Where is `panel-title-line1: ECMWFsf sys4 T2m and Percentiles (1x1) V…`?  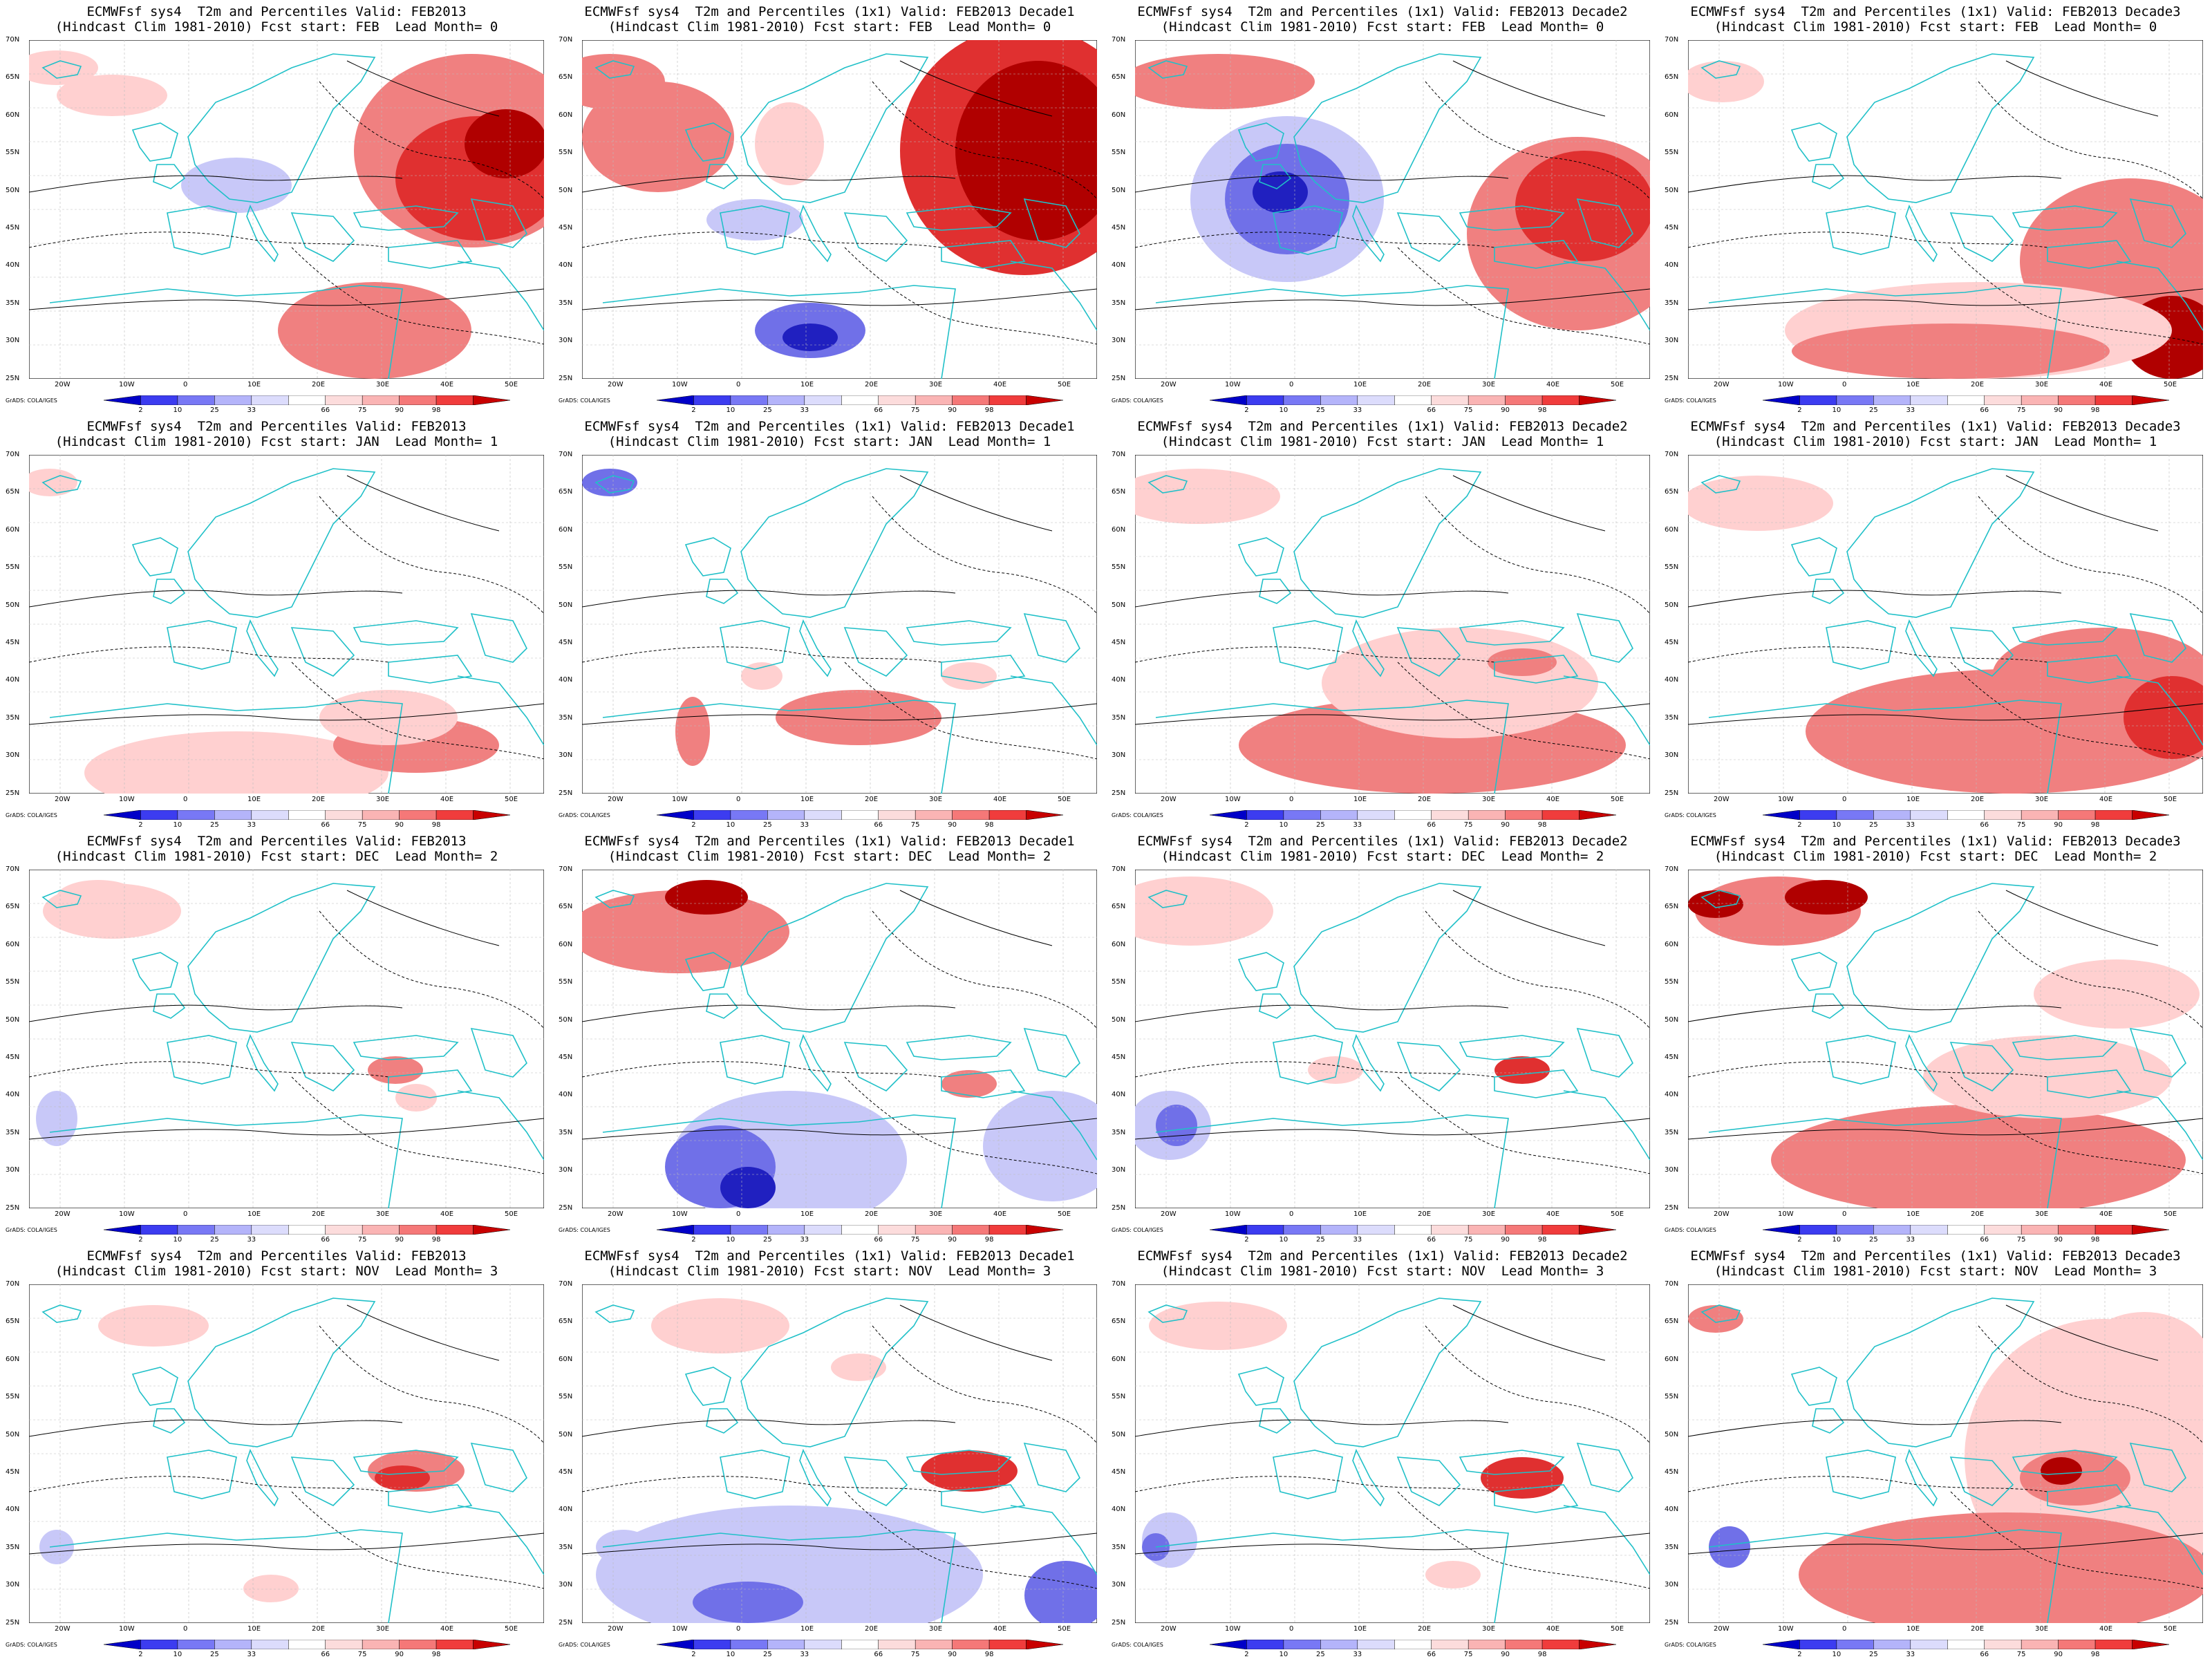
panel-title-line1: ECMWFsf sys4 T2m and Percentiles (1x1) V… is located at coordinates (1382, 426).